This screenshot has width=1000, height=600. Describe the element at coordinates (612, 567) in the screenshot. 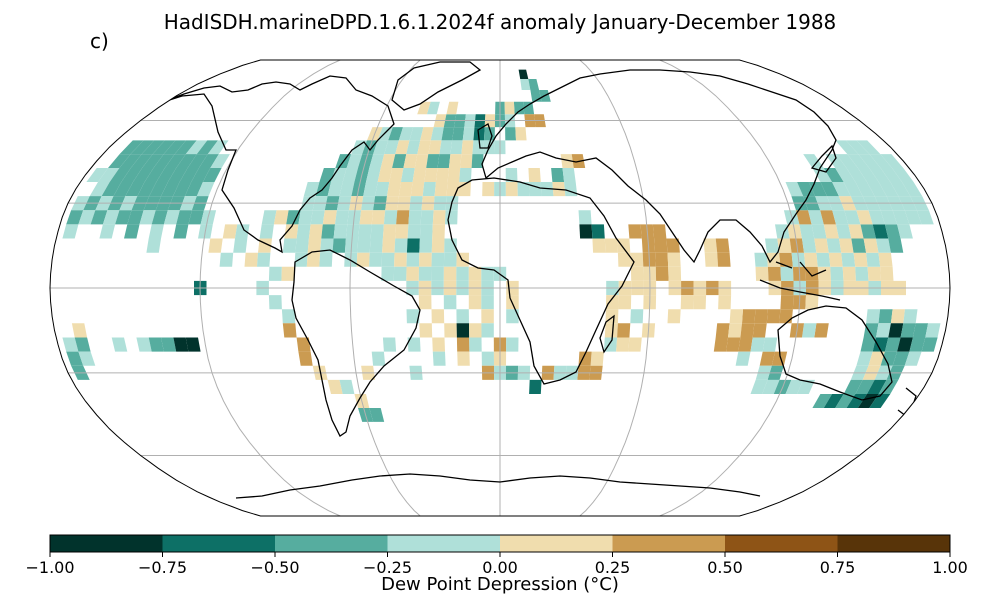

I see `colorbar-tick-label: 0.25` at that location.